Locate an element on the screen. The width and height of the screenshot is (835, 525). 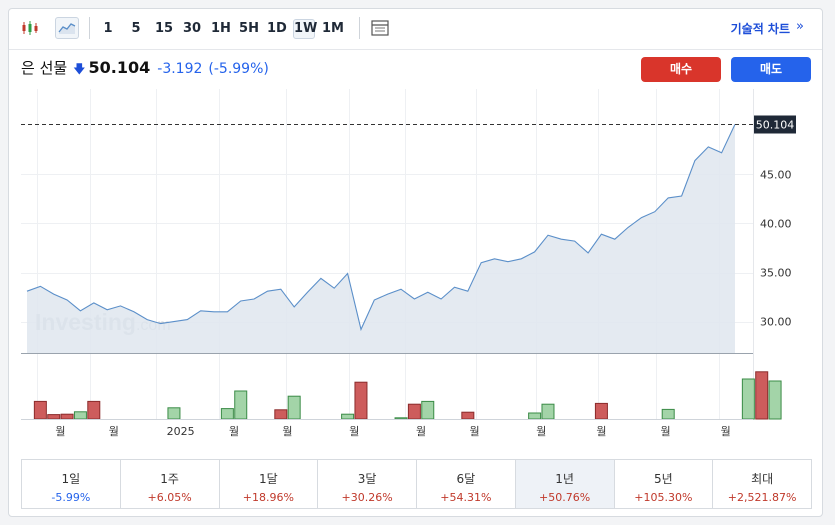
timeframe-1m: 1M is located at coordinates (333, 28).